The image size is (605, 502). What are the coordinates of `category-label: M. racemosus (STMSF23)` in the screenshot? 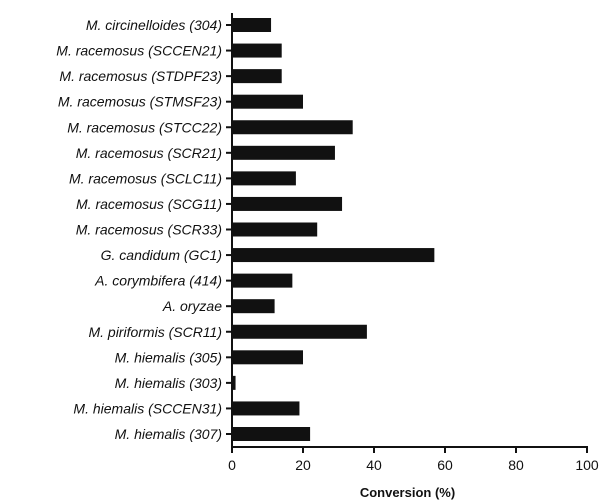 It's located at (140, 102).